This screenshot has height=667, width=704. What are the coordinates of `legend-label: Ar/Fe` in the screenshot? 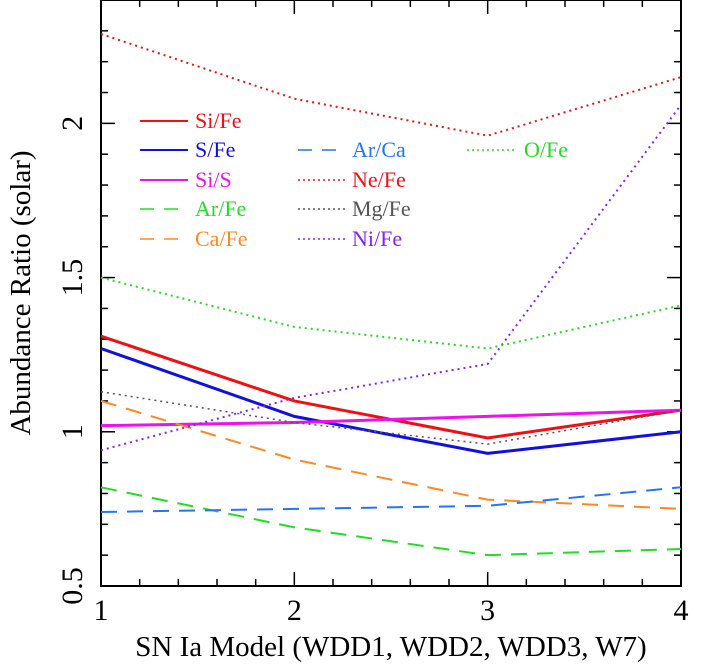 It's located at (220, 208).